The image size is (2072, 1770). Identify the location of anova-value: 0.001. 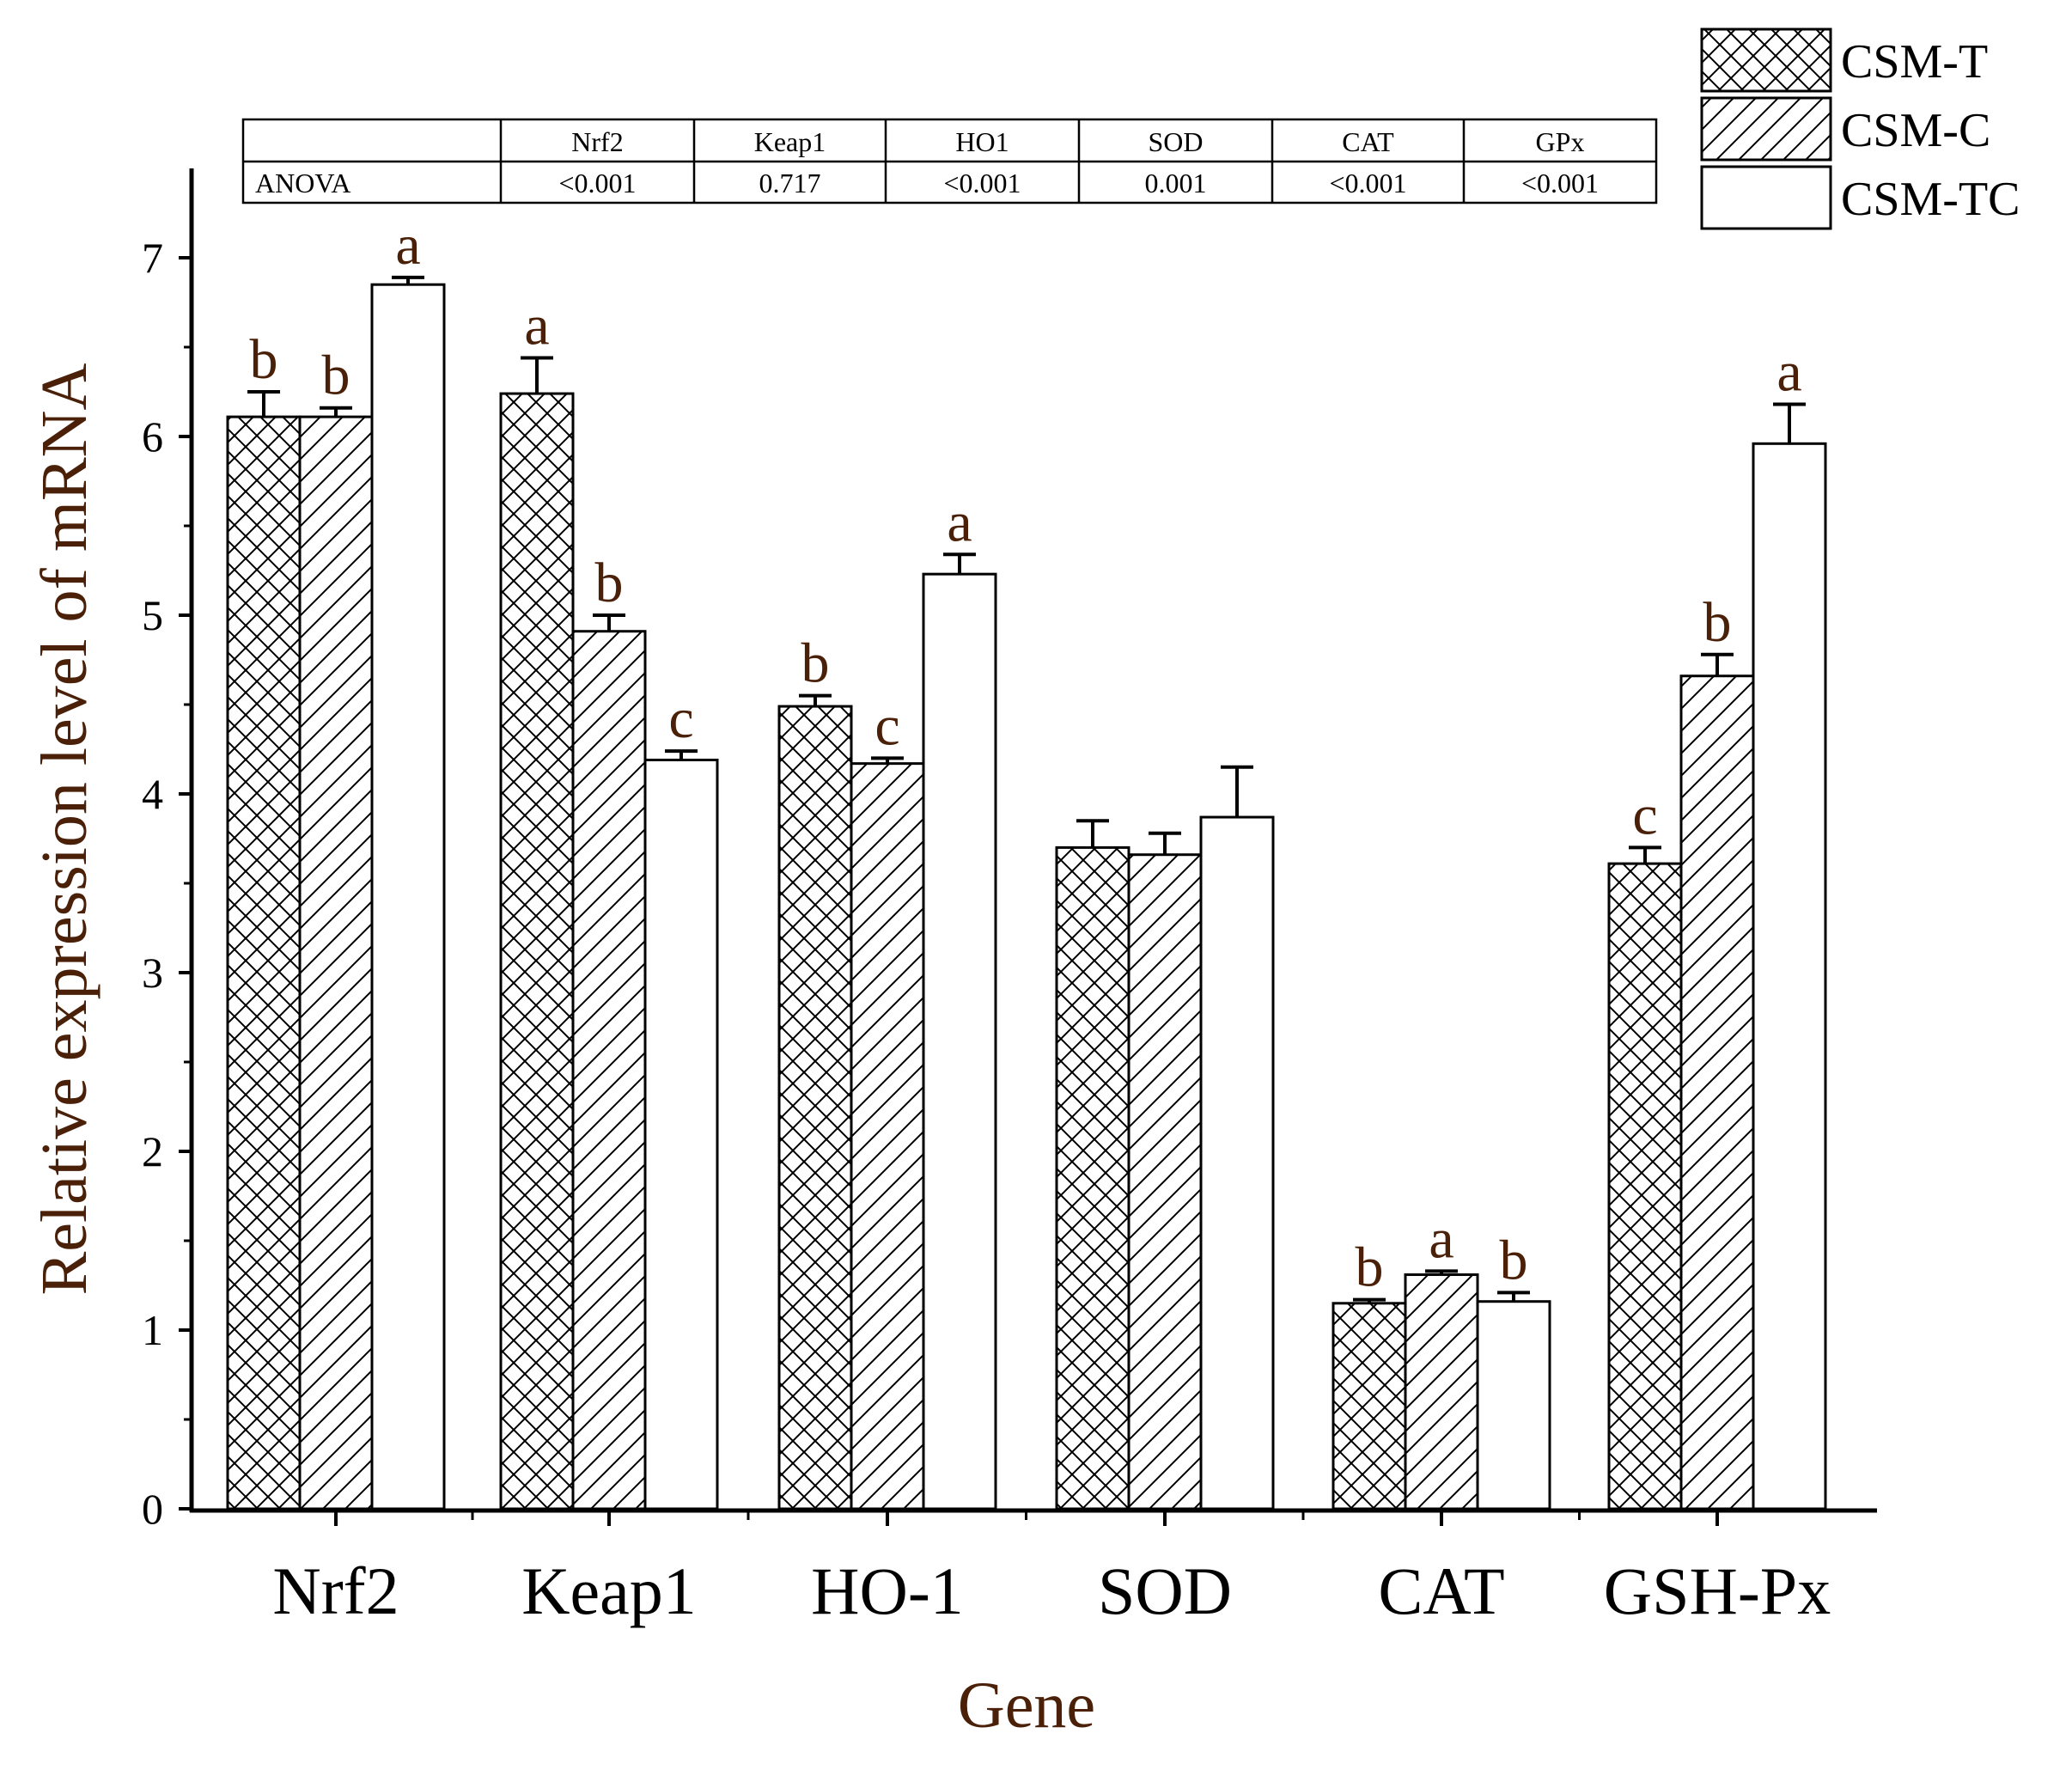
(1176, 183).